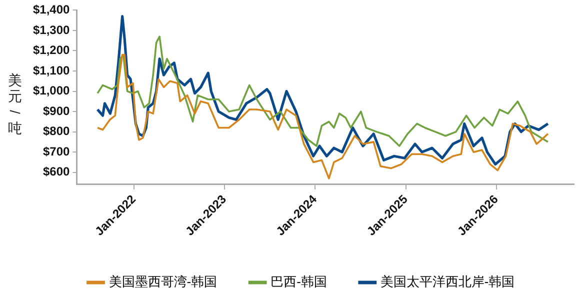 Image resolution: width=578 pixels, height=303 pixels. I want to click on y-tick-label: $1,400, so click(51, 9).